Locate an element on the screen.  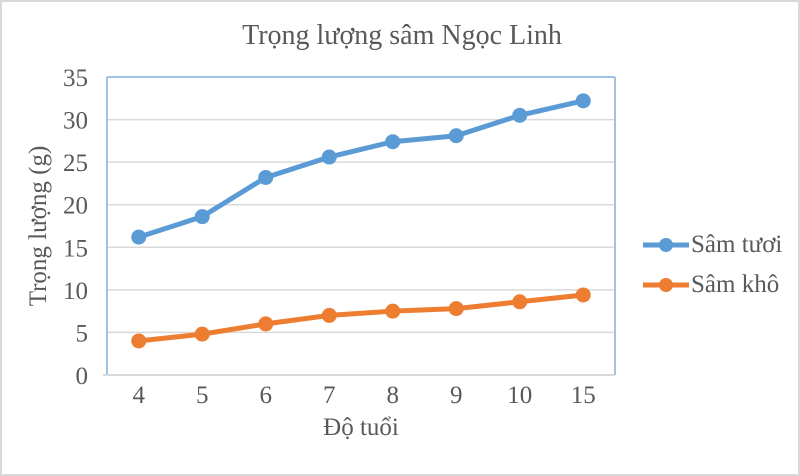
x-tick-label: 15 is located at coordinates (583, 395).